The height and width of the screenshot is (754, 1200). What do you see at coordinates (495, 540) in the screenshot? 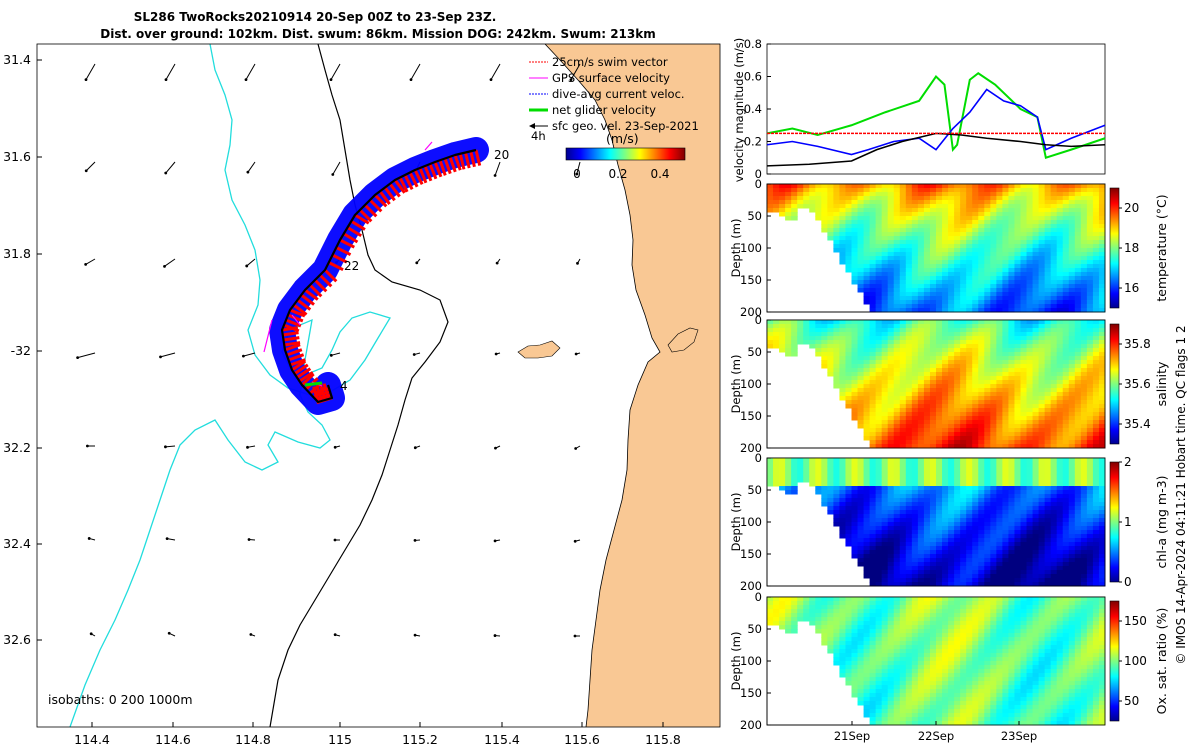
I see `geo-vector-head` at bounding box center [495, 540].